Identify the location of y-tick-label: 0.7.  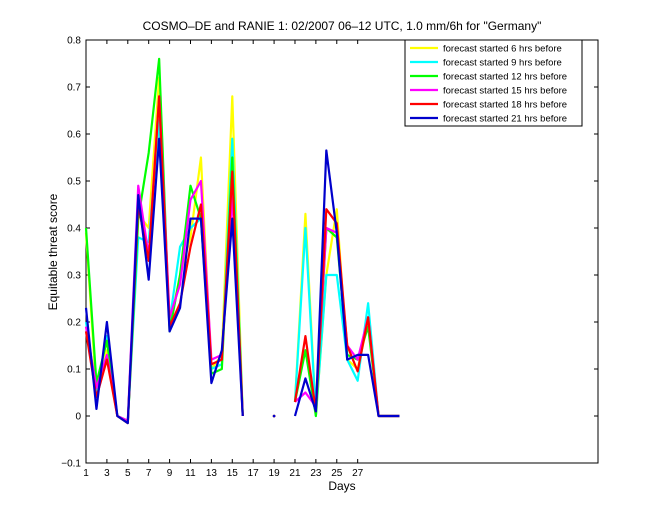
(74, 88).